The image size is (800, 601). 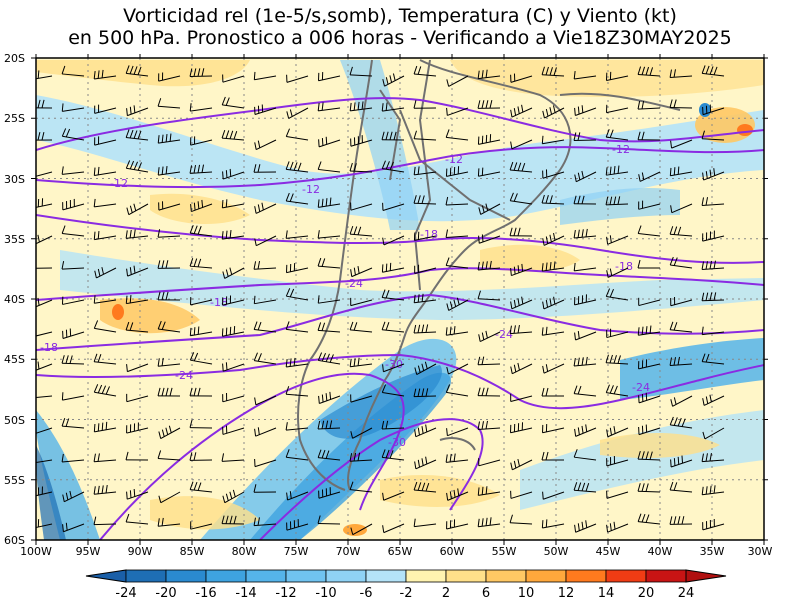 I want to click on lat-label: 20S, so click(x=14, y=58).